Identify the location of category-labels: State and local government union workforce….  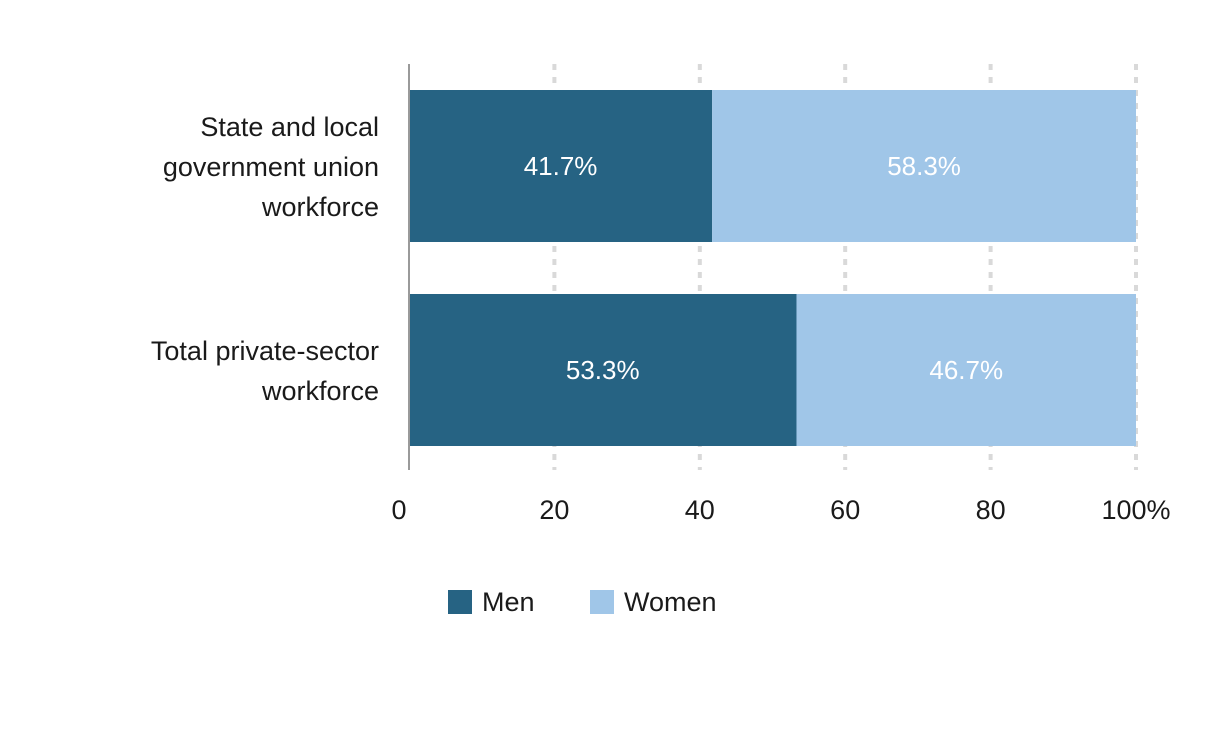
(265, 259).